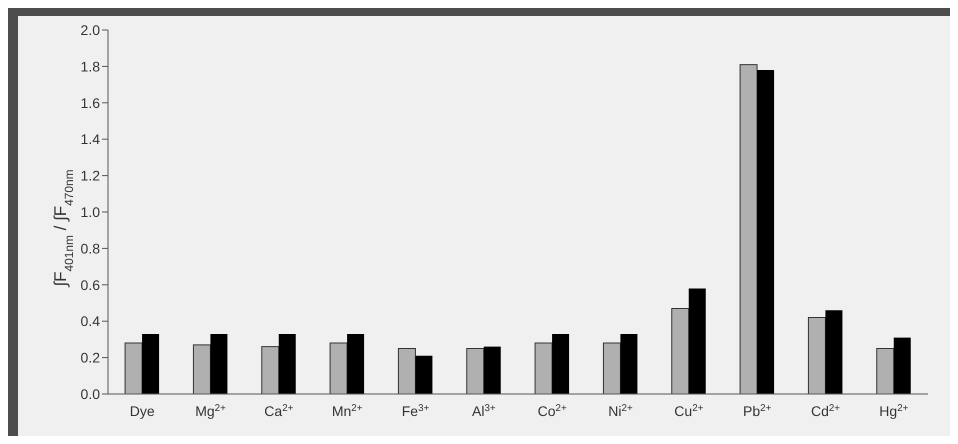 The height and width of the screenshot is (444, 958). What do you see at coordinates (416, 410) in the screenshot?
I see `x-tick-label: Fe$^{3+}$` at bounding box center [416, 410].